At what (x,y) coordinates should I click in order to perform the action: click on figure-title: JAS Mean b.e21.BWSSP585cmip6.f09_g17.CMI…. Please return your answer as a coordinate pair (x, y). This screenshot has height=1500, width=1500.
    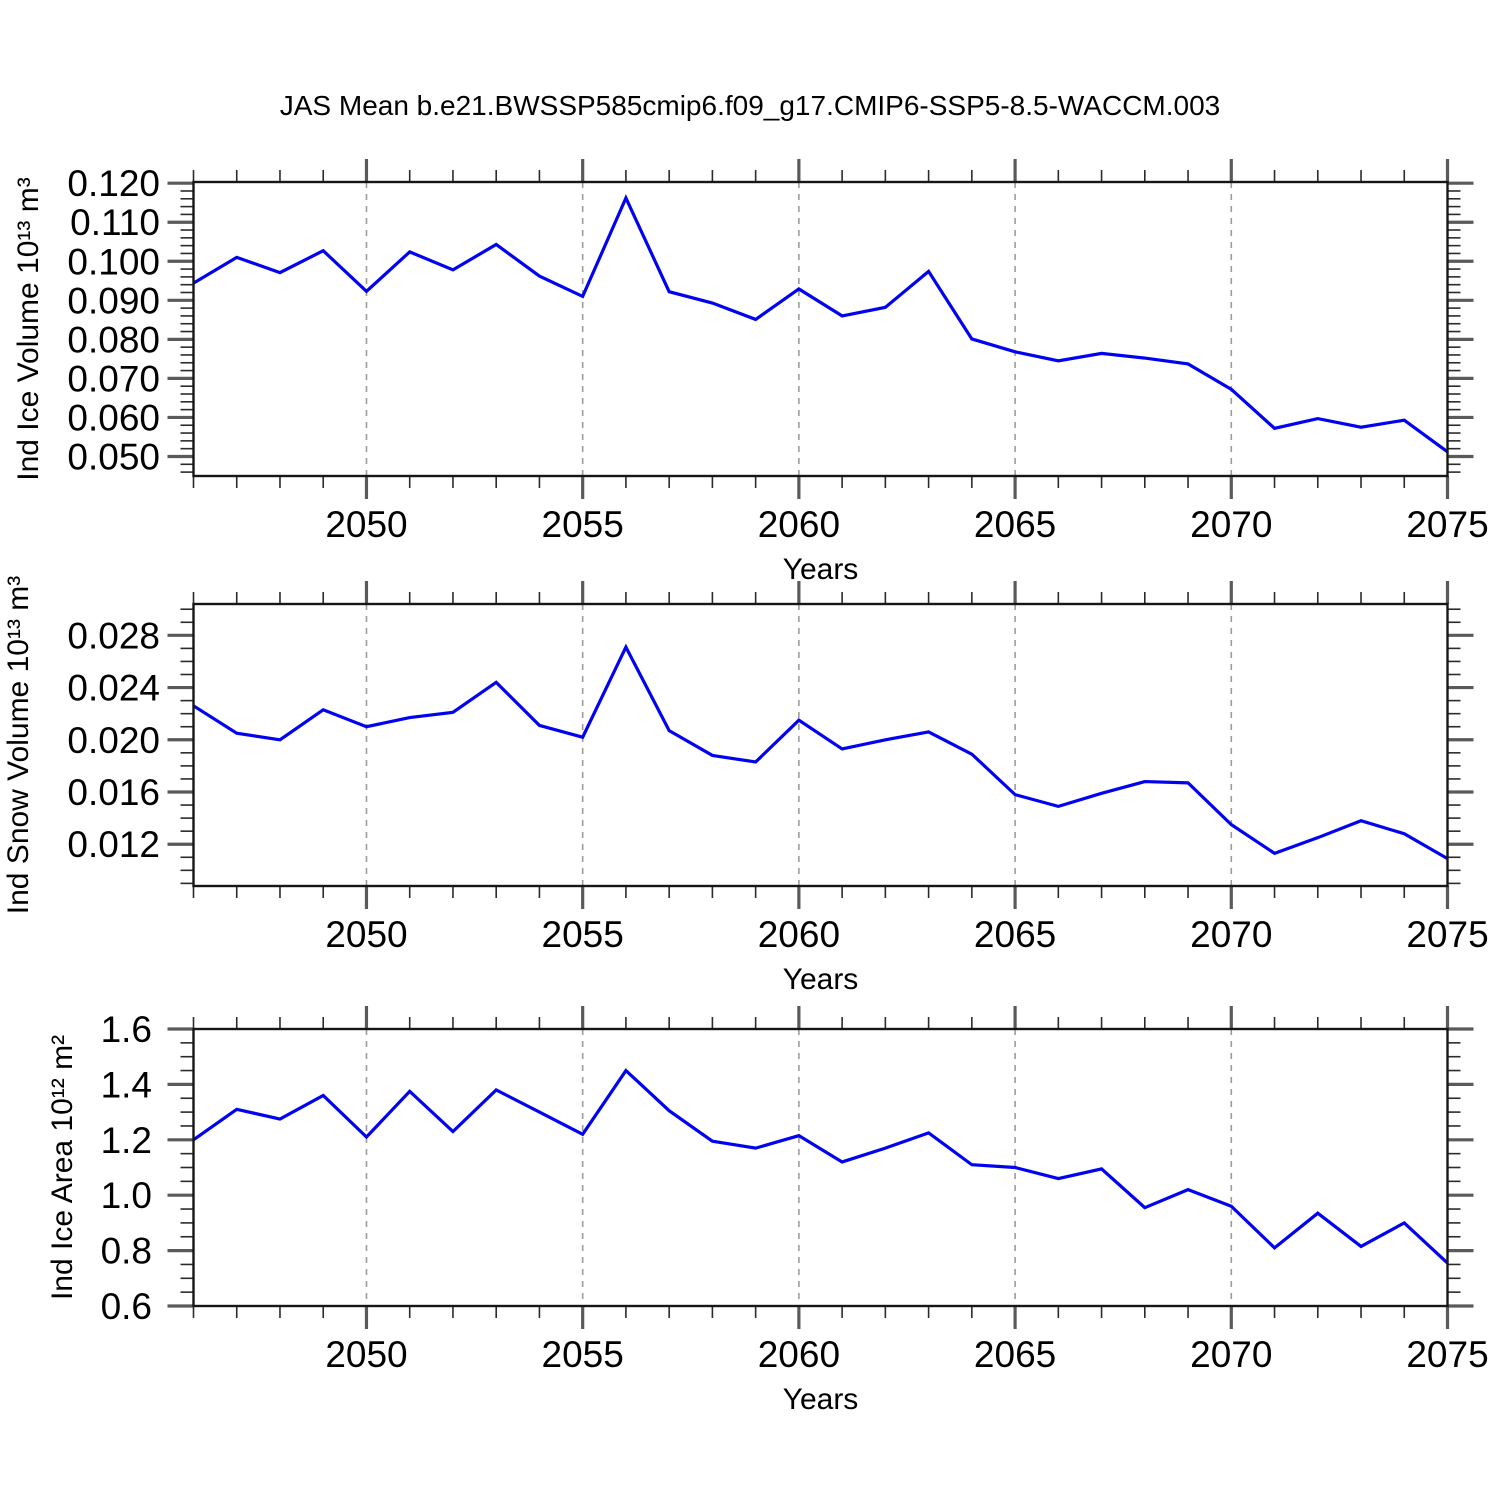
    Looking at the image, I should click on (750, 105).